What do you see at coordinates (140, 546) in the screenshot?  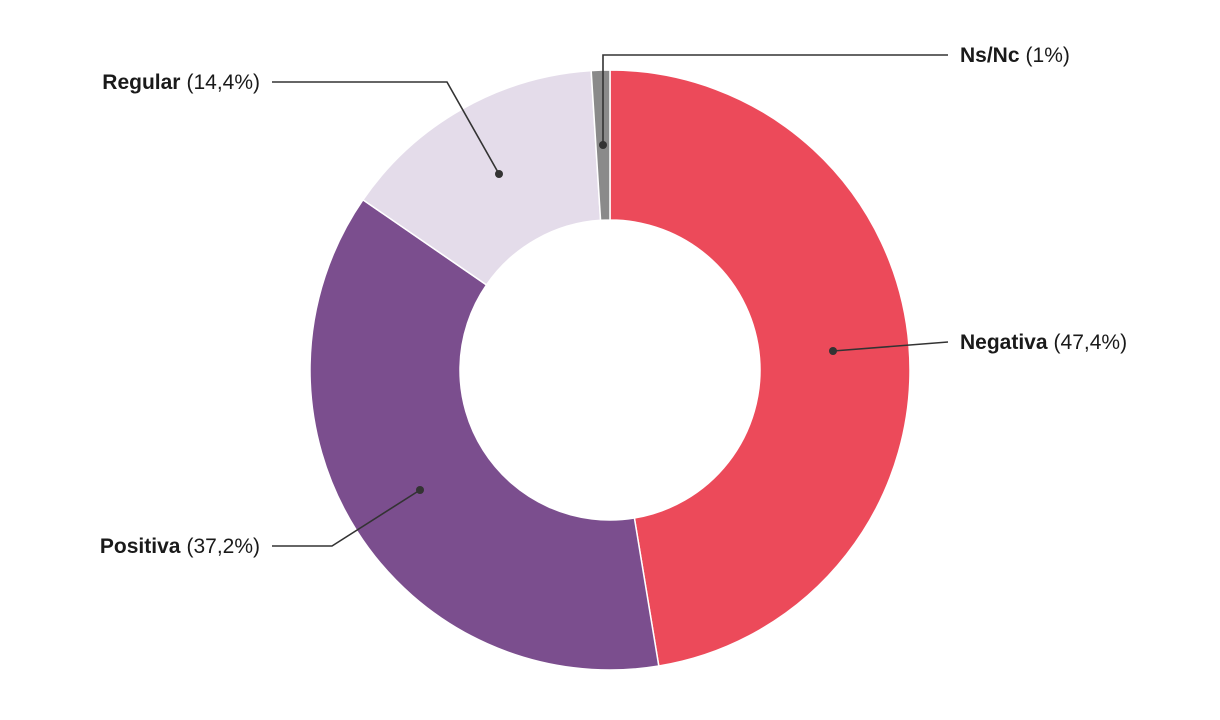 I see `label-positiva-name: Positiva` at bounding box center [140, 546].